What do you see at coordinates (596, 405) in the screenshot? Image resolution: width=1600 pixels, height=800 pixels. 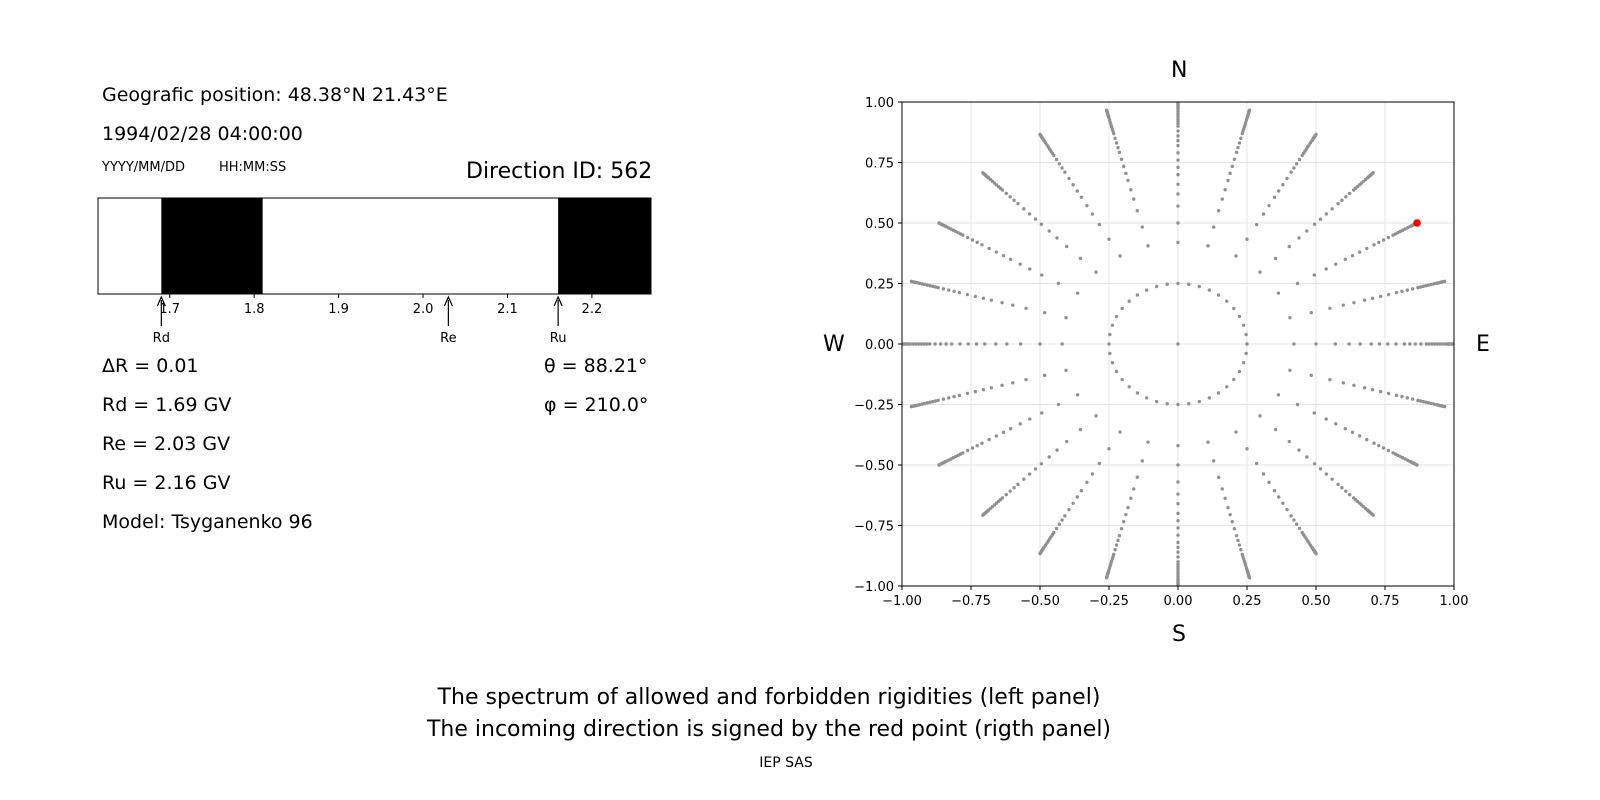 I see `phi-value: φ = 210.0°` at bounding box center [596, 405].